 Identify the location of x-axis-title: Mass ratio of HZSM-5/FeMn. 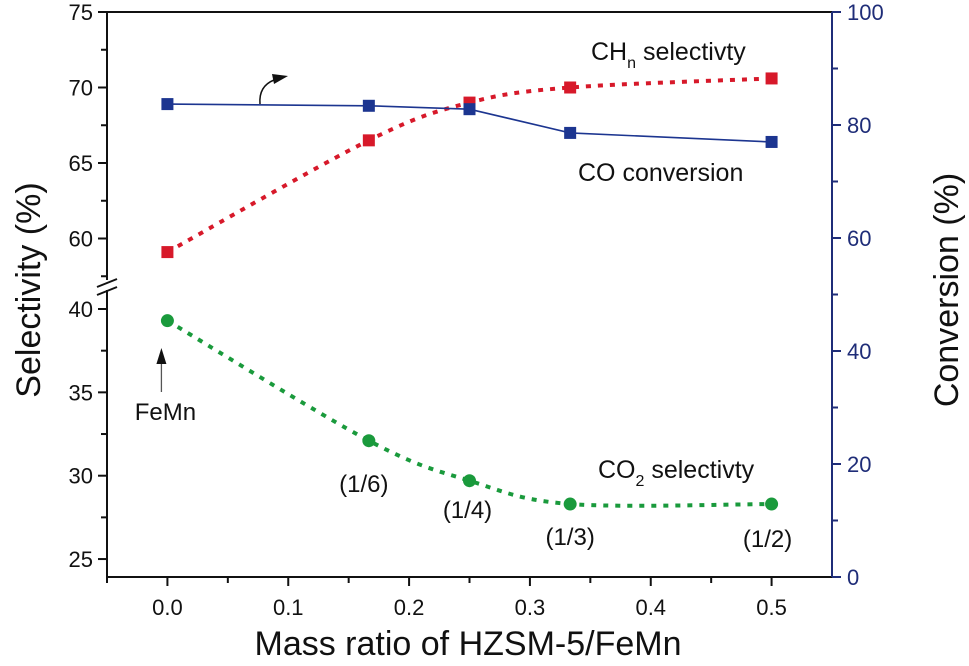
(468, 644).